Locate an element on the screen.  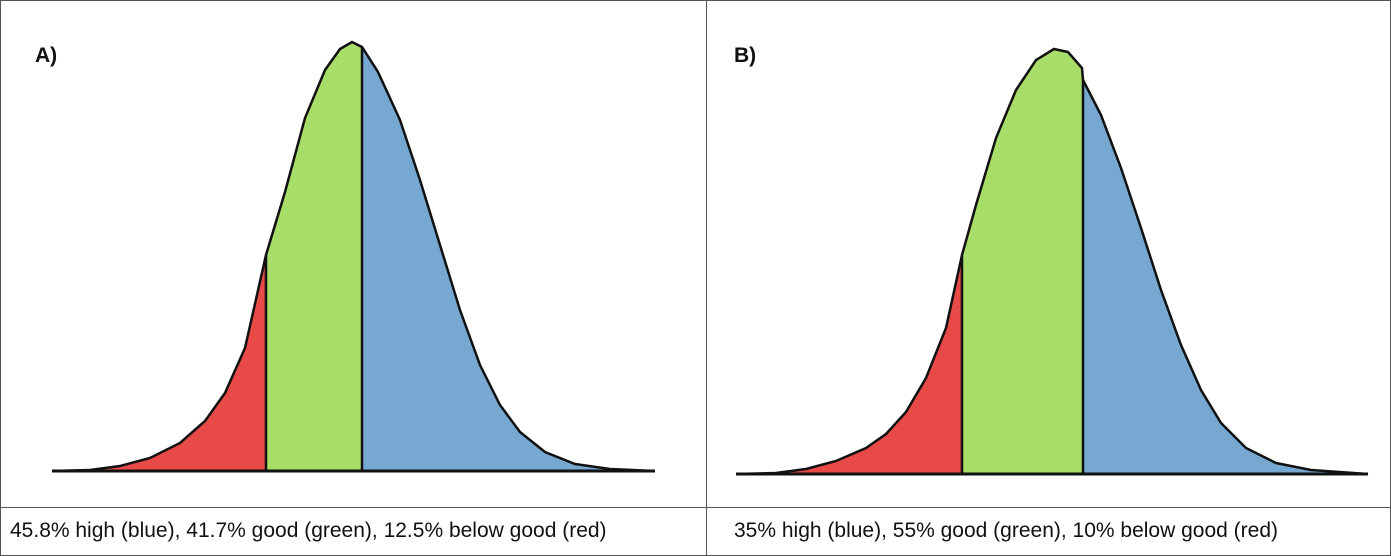
panel-b-below-good-region is located at coordinates (849, 364).